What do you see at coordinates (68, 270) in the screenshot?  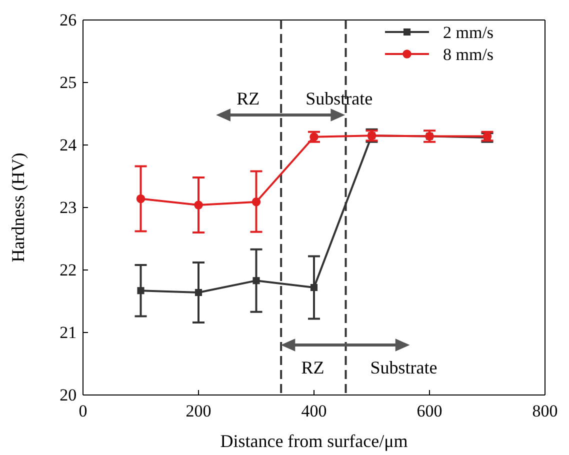 I see `y-tick-label: 22` at bounding box center [68, 270].